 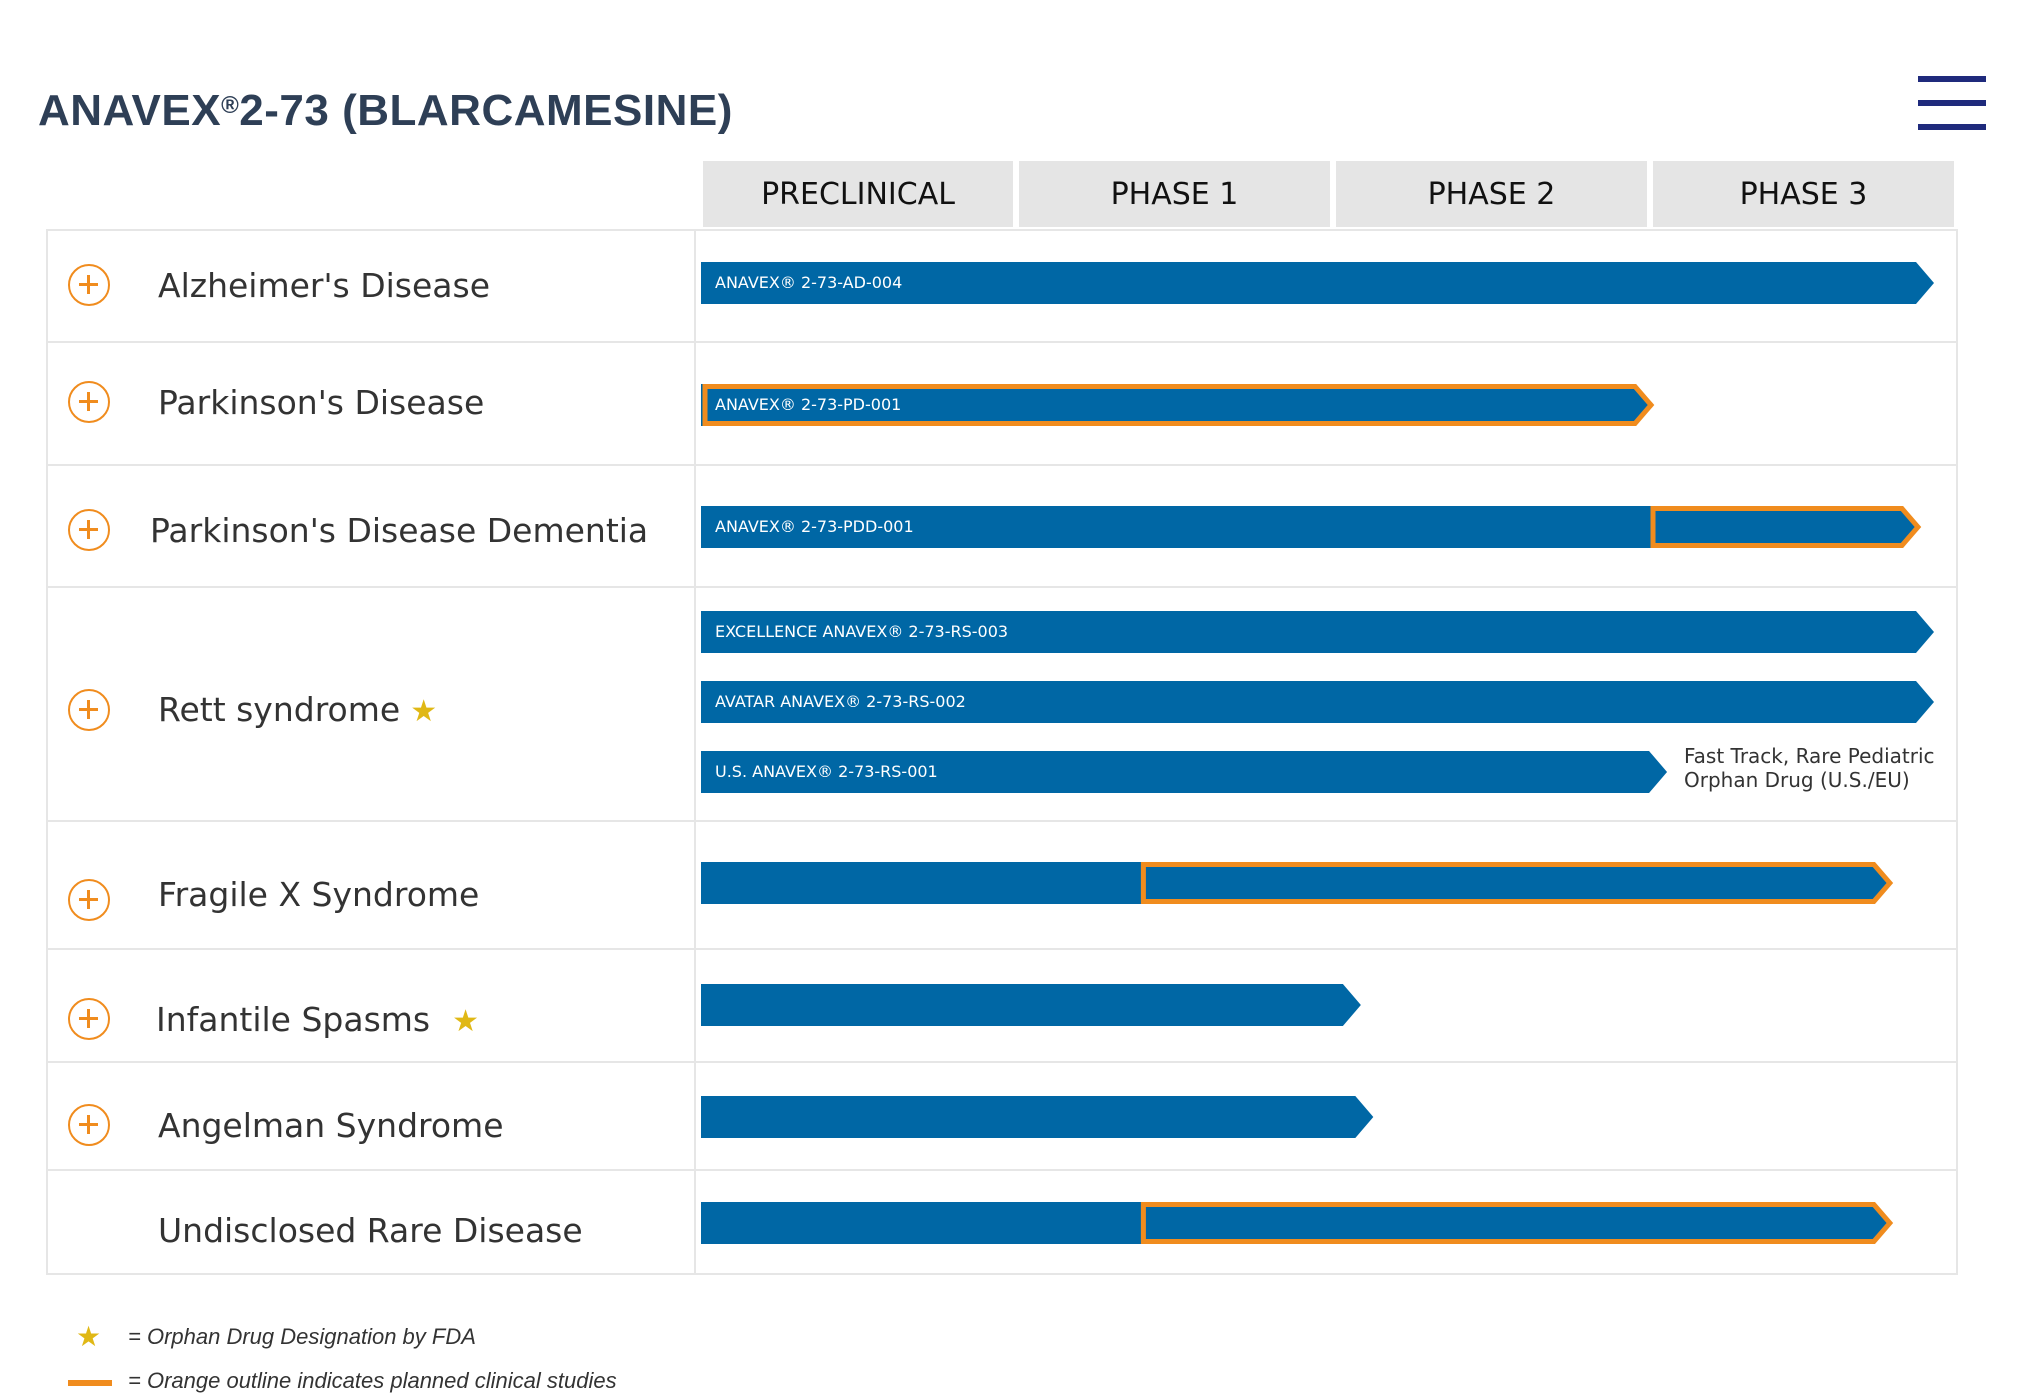 What do you see at coordinates (486, 110) in the screenshot?
I see `title-compound: 2-73 (BLARCAMESINE)` at bounding box center [486, 110].